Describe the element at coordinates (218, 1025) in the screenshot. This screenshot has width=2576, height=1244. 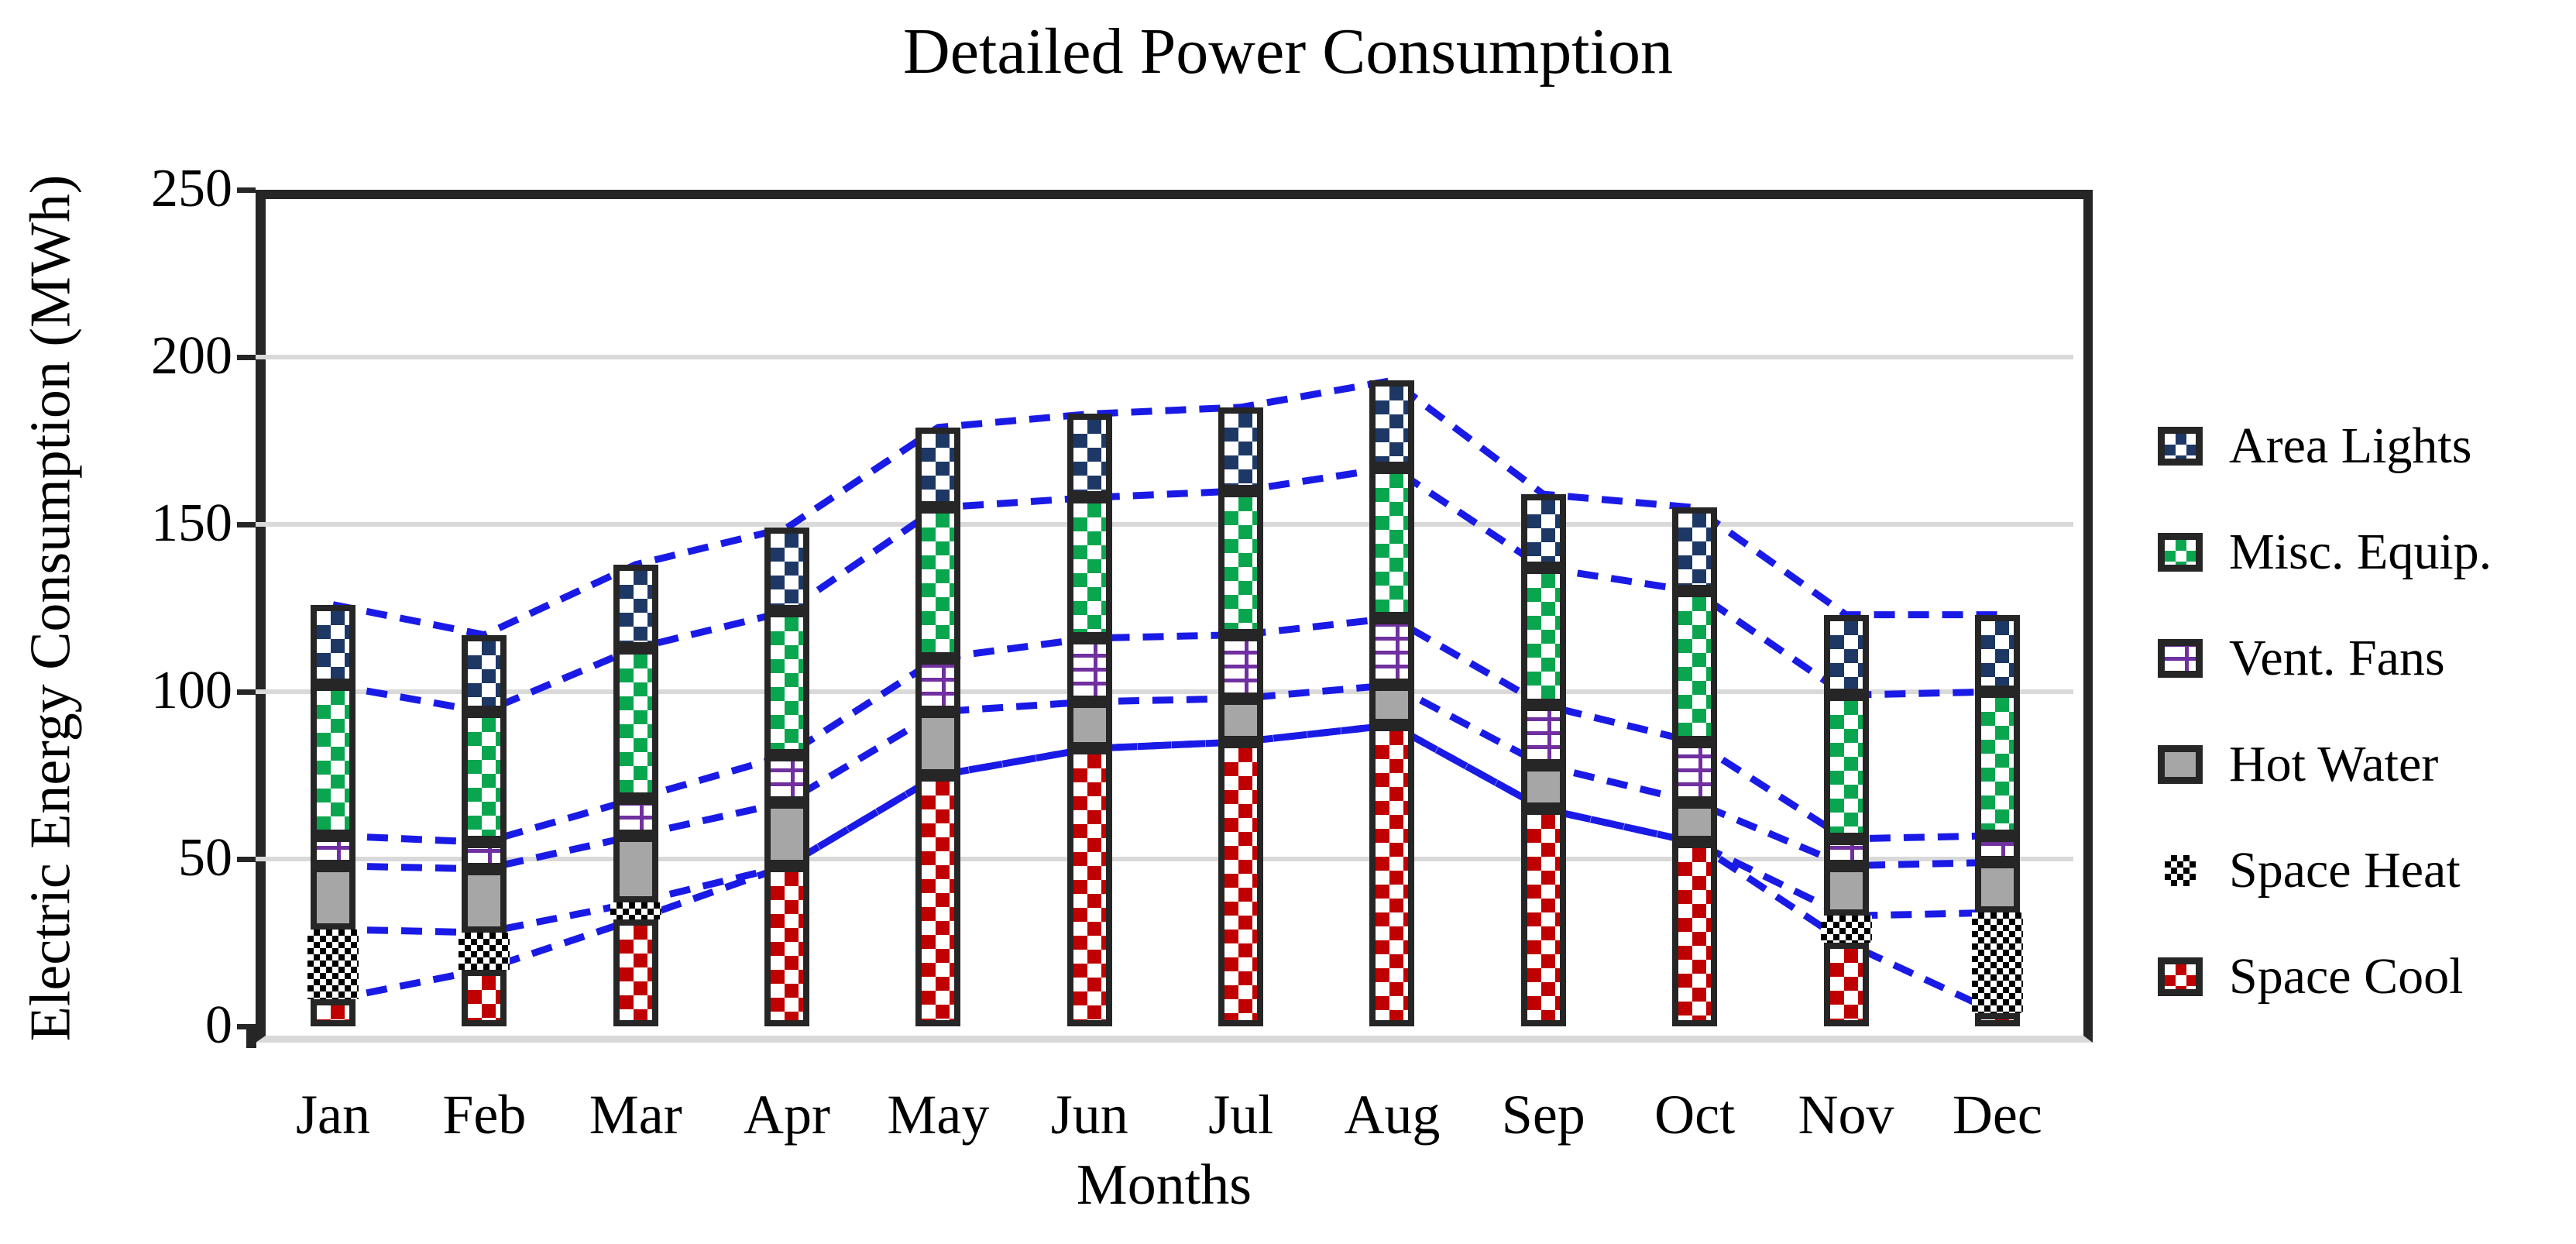
I see `y-tick-label-0: 0` at that location.